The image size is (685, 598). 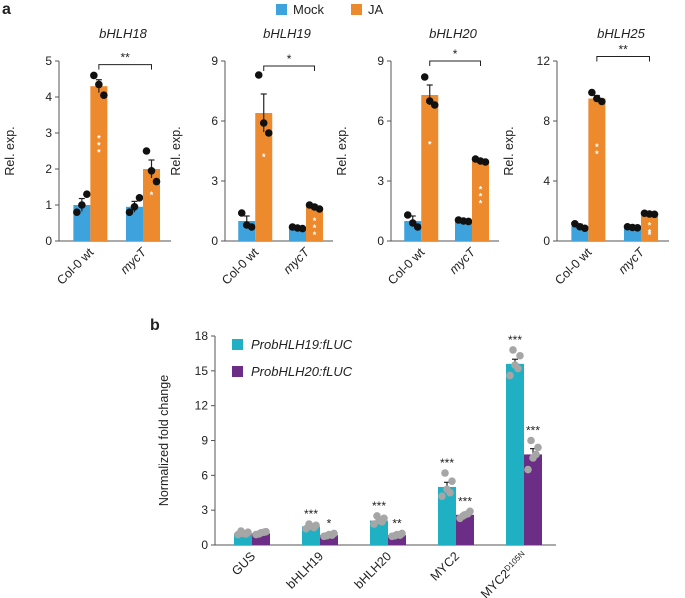 What do you see at coordinates (597, 154) in the screenshot?
I see `significance-bhlh25-col-0-wt-ja-1: *` at bounding box center [597, 154].